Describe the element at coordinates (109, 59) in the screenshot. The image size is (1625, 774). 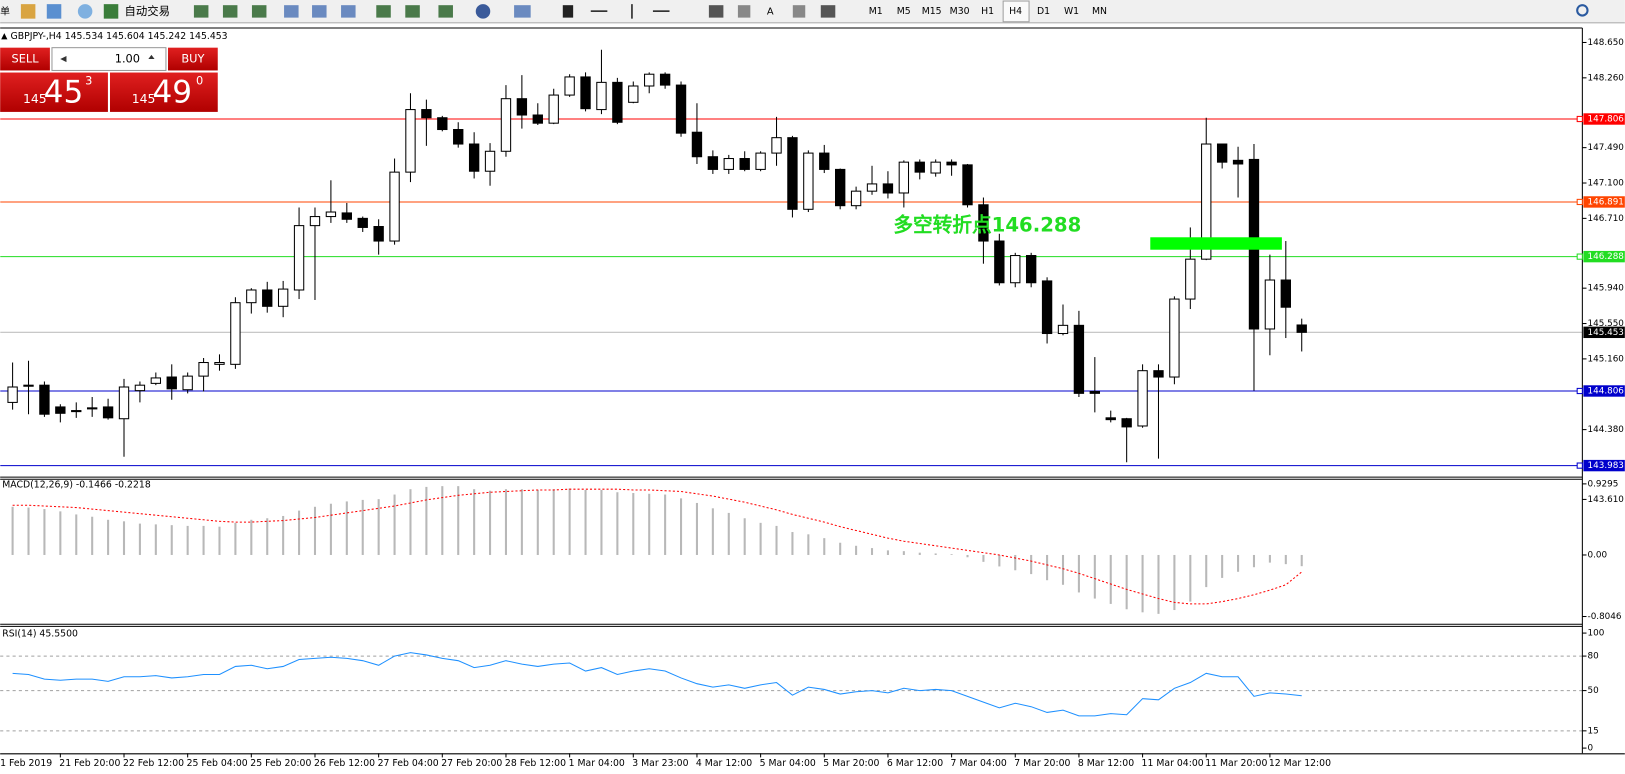
I see `lot-field` at that location.